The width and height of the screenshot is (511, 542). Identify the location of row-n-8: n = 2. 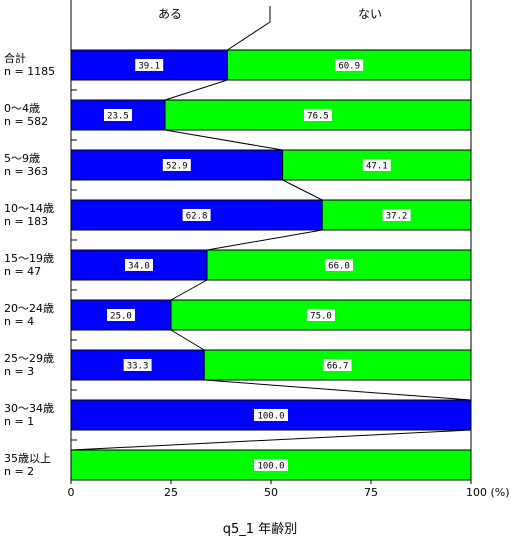
(19, 471).